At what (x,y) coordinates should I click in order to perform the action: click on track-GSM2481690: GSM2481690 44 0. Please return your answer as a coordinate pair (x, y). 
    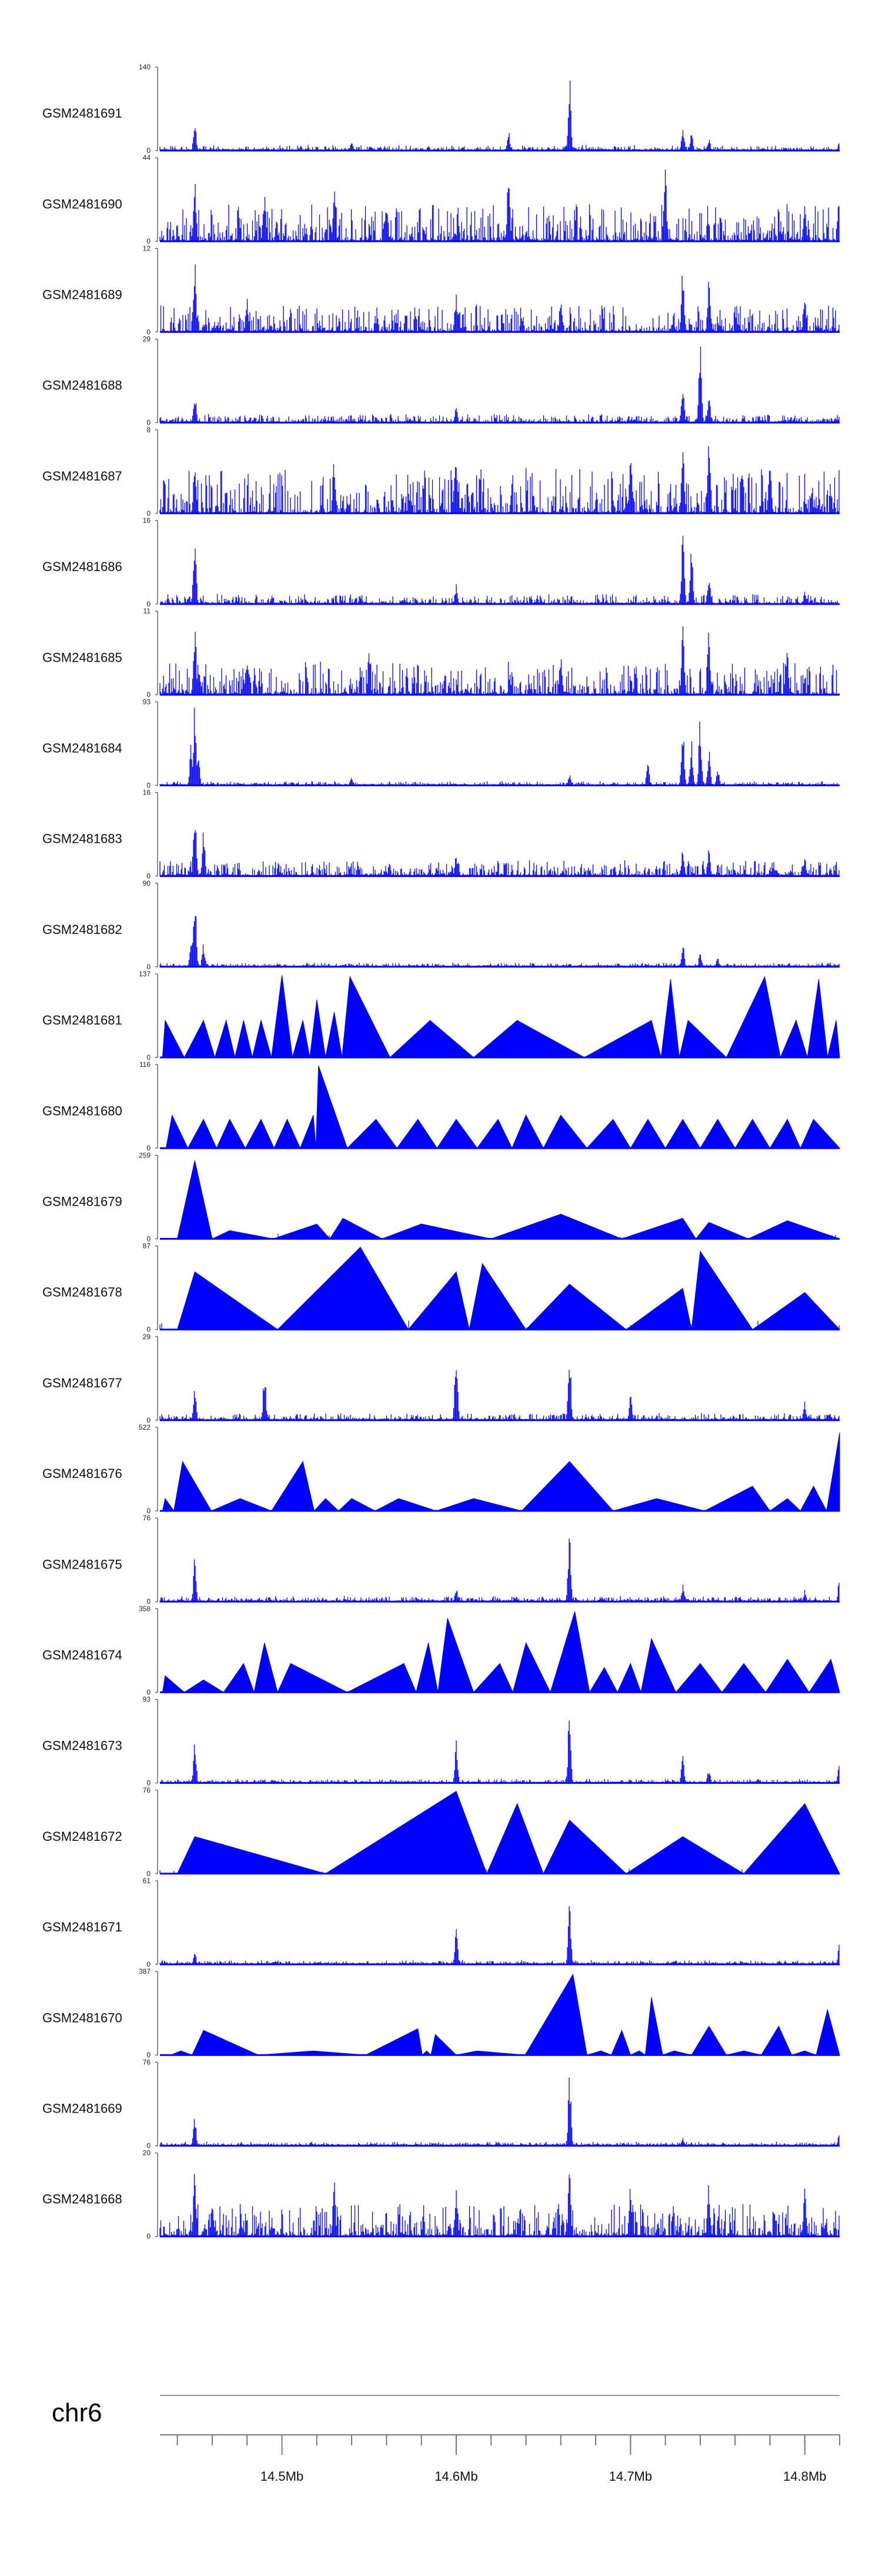
    Looking at the image, I should click on (441, 199).